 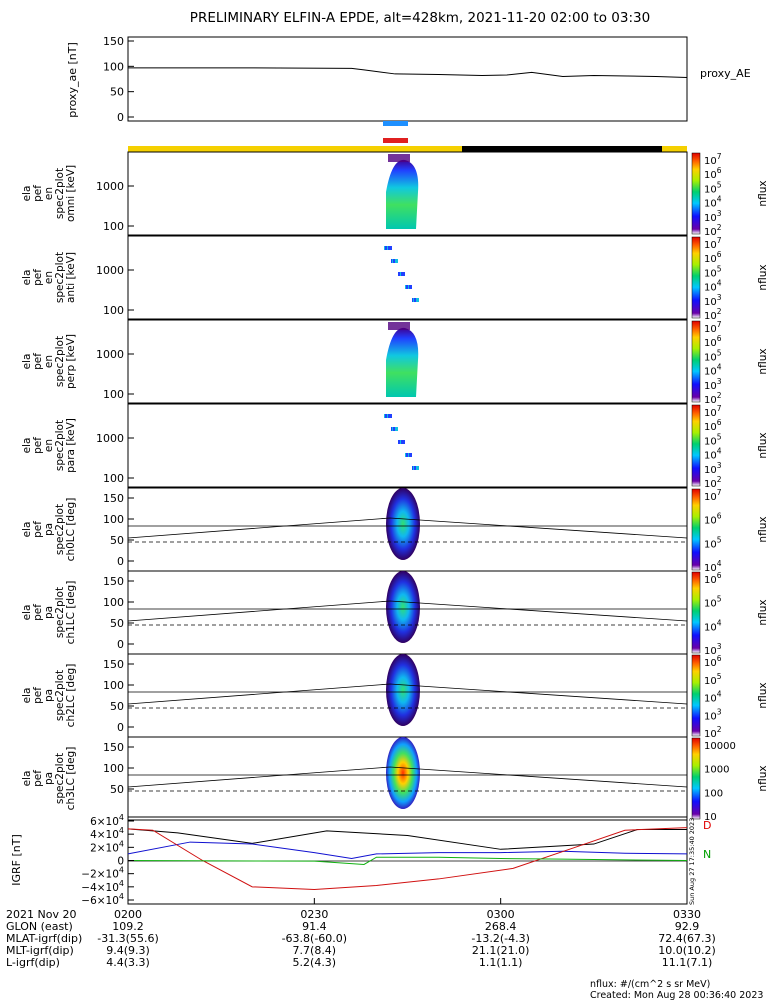 I want to click on igrf-ytick-label: 0, so click(x=120, y=862).